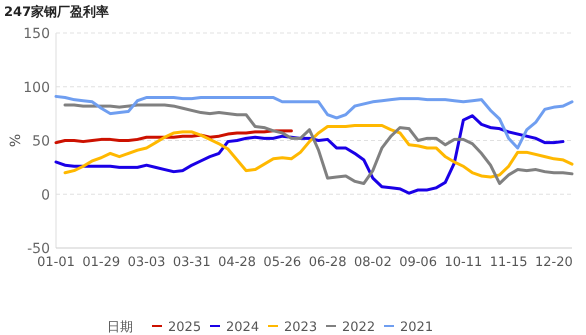 The width and height of the screenshot is (586, 335). What do you see at coordinates (418, 262) in the screenshot?
I see `x-tick-label: 09-06` at bounding box center [418, 262].